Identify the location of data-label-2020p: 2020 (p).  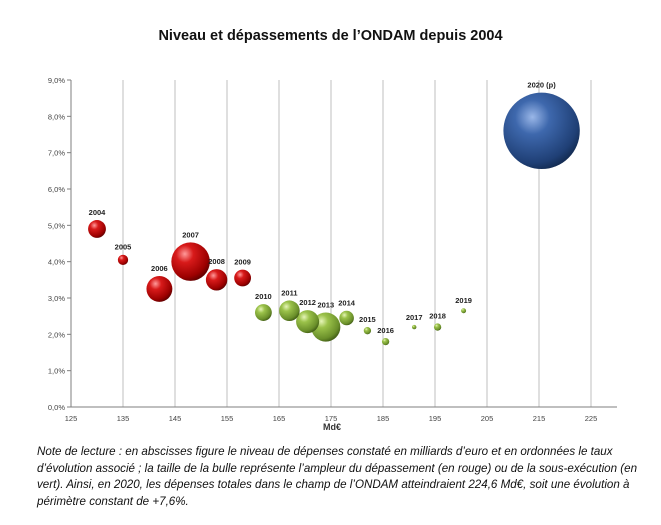
(541, 85).